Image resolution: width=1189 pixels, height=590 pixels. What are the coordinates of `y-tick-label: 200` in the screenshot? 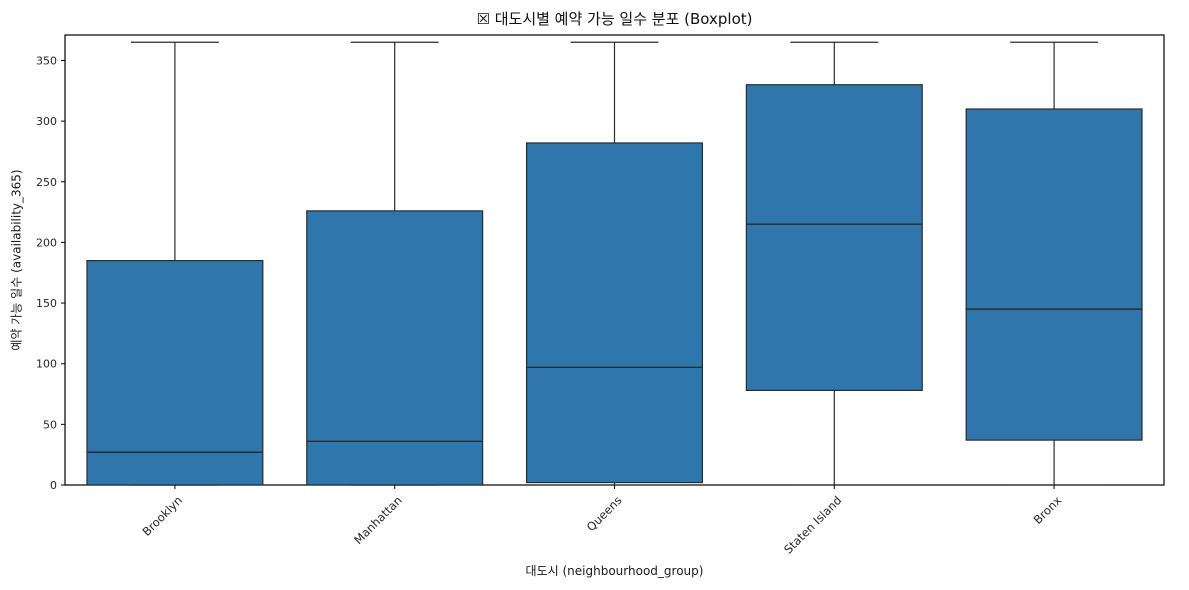 It's located at (46, 242).